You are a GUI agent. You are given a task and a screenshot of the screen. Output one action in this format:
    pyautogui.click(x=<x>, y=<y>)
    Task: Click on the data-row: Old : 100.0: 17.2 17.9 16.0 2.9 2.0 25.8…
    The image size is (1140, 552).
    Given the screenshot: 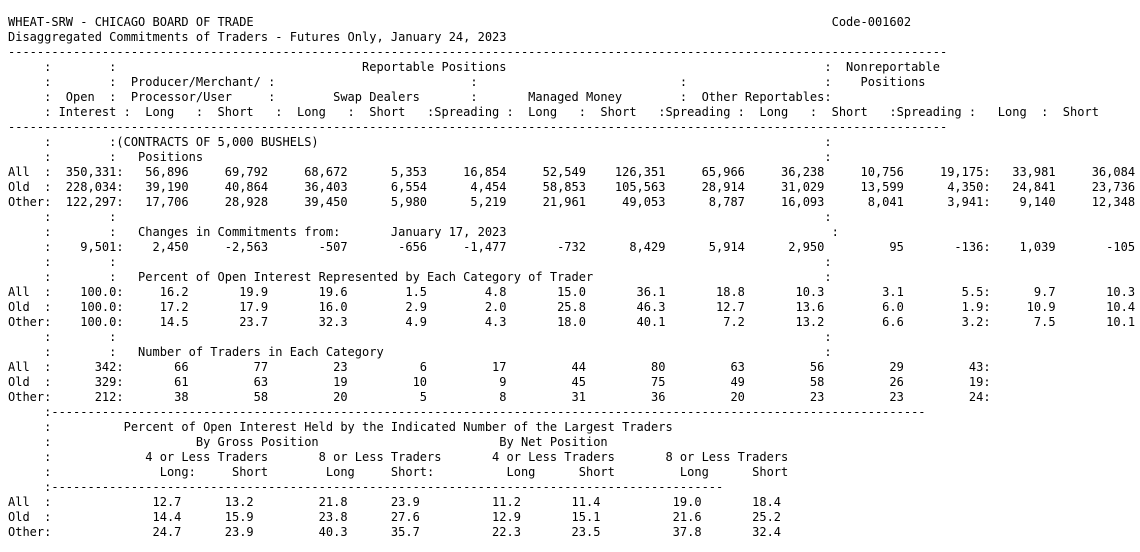 What is the action you would take?
    pyautogui.click(x=572, y=307)
    